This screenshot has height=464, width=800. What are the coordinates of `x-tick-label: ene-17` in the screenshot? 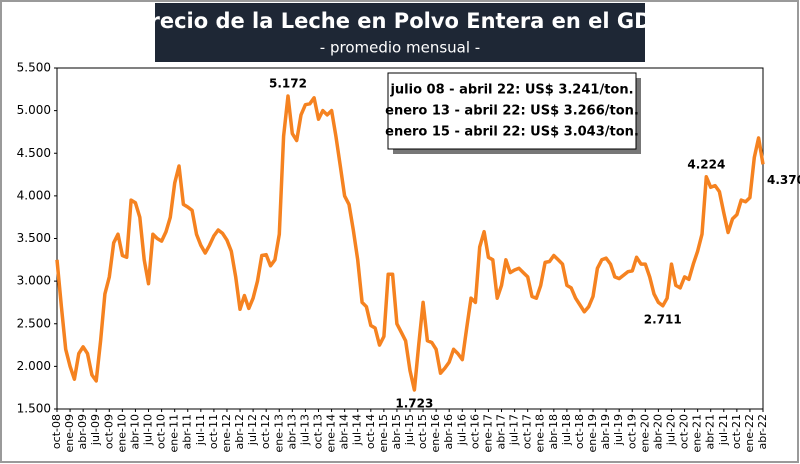 It's located at (487, 433).